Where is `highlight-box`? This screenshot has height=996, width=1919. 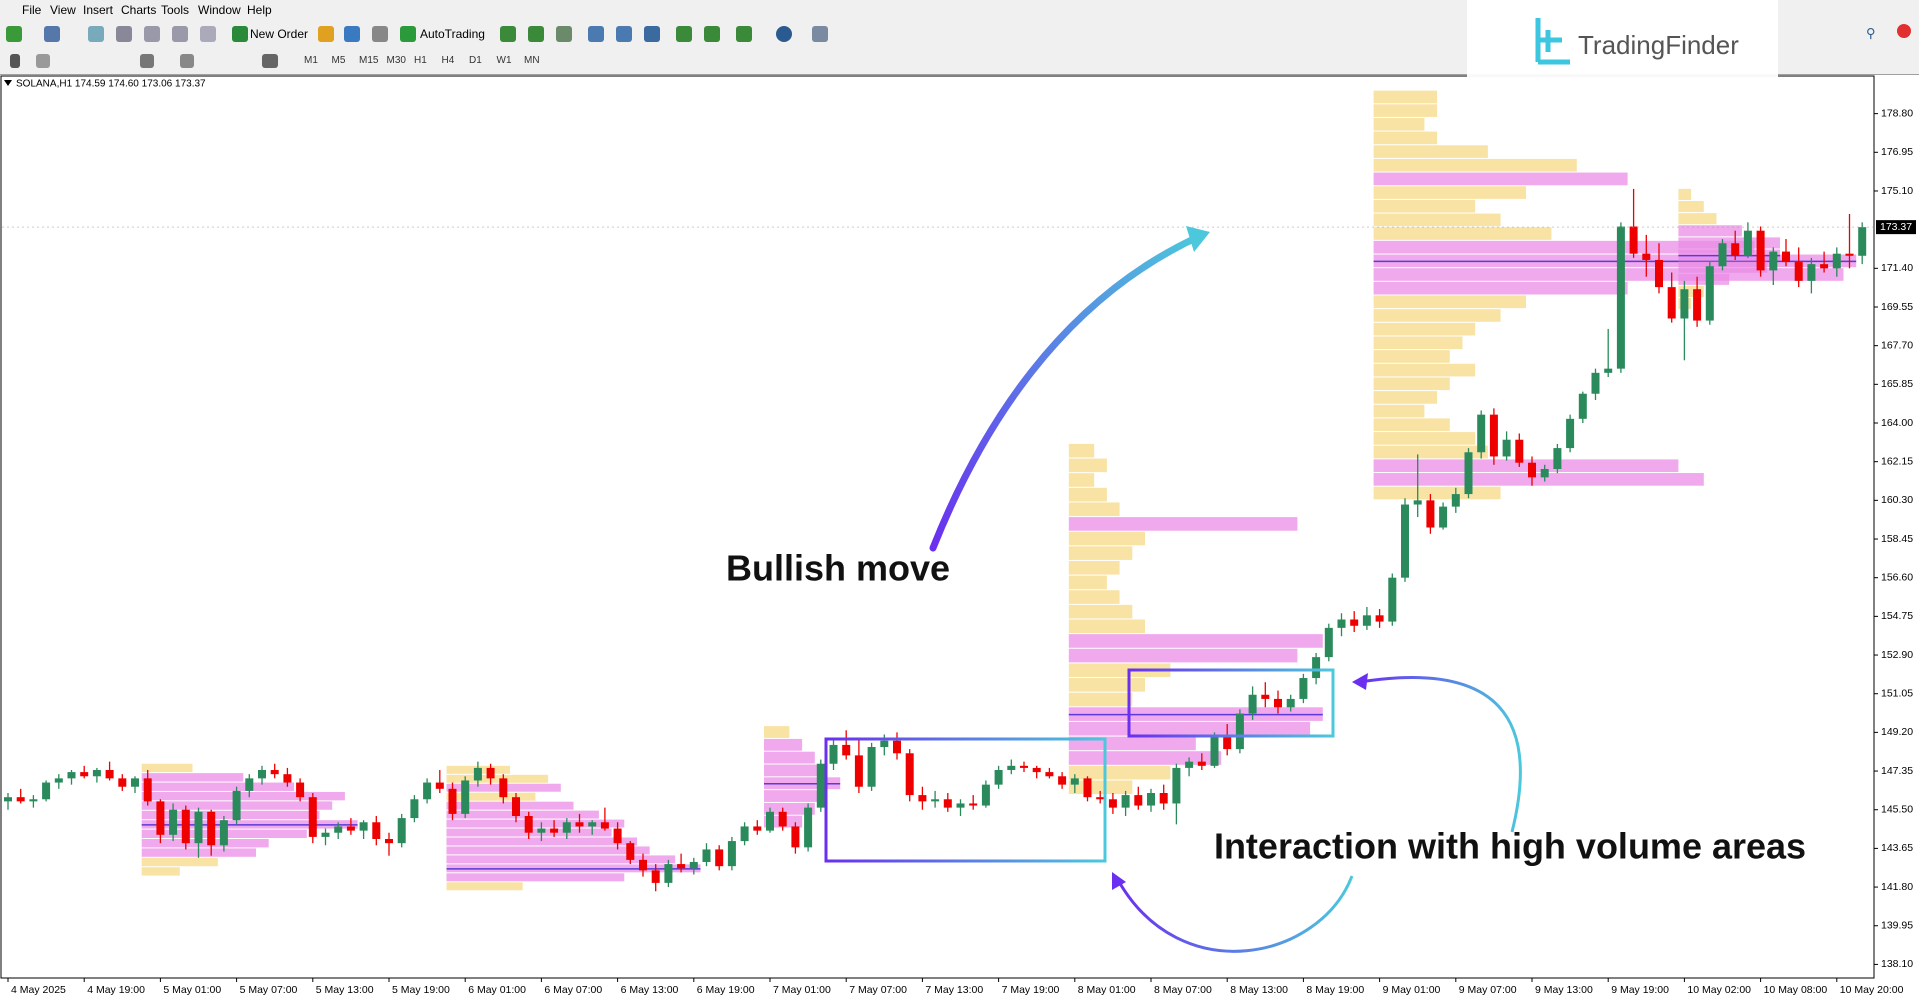
highlight-box is located at coordinates (965, 800).